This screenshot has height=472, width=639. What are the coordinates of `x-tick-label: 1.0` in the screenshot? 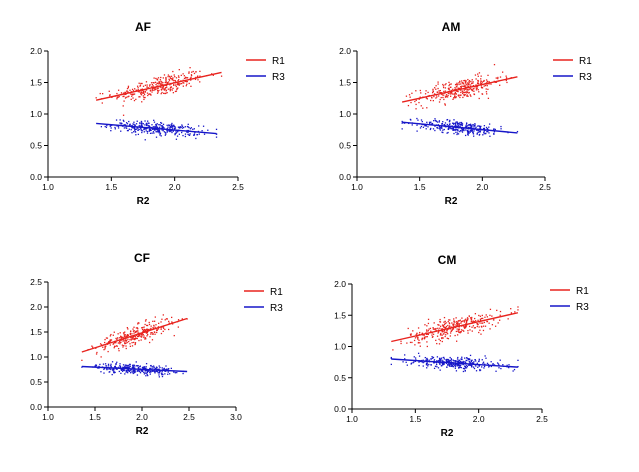 It's located at (48, 417).